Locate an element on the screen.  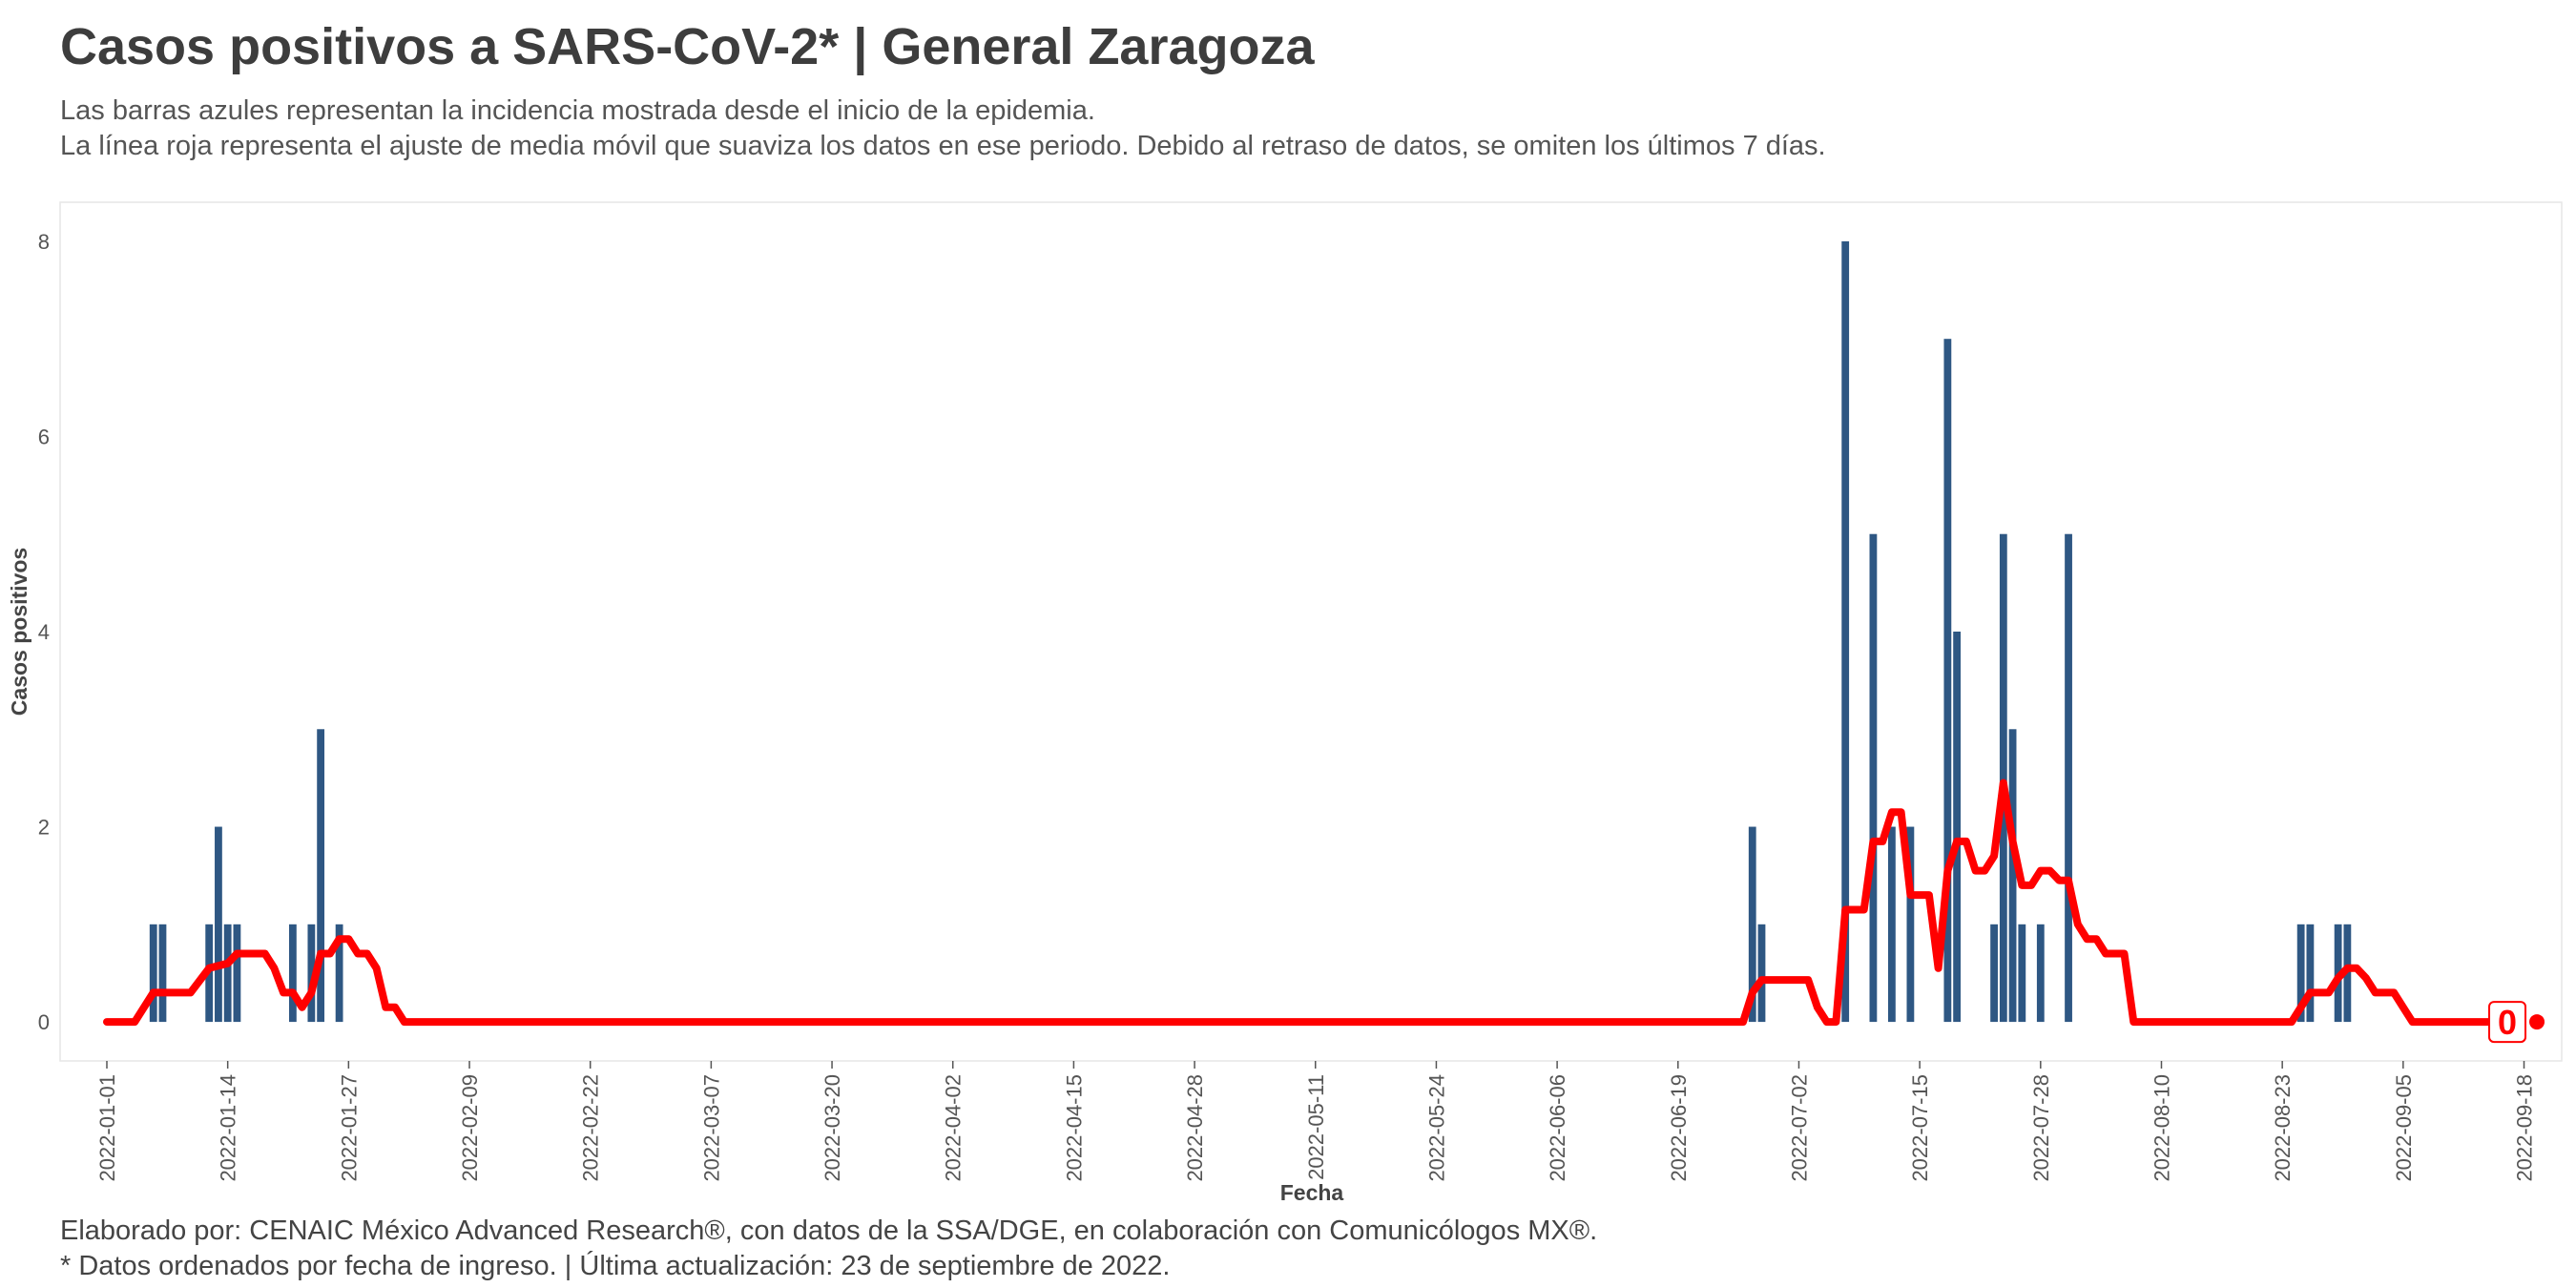
x-tick-label: 2022-04-02 is located at coordinates (954, 1128).